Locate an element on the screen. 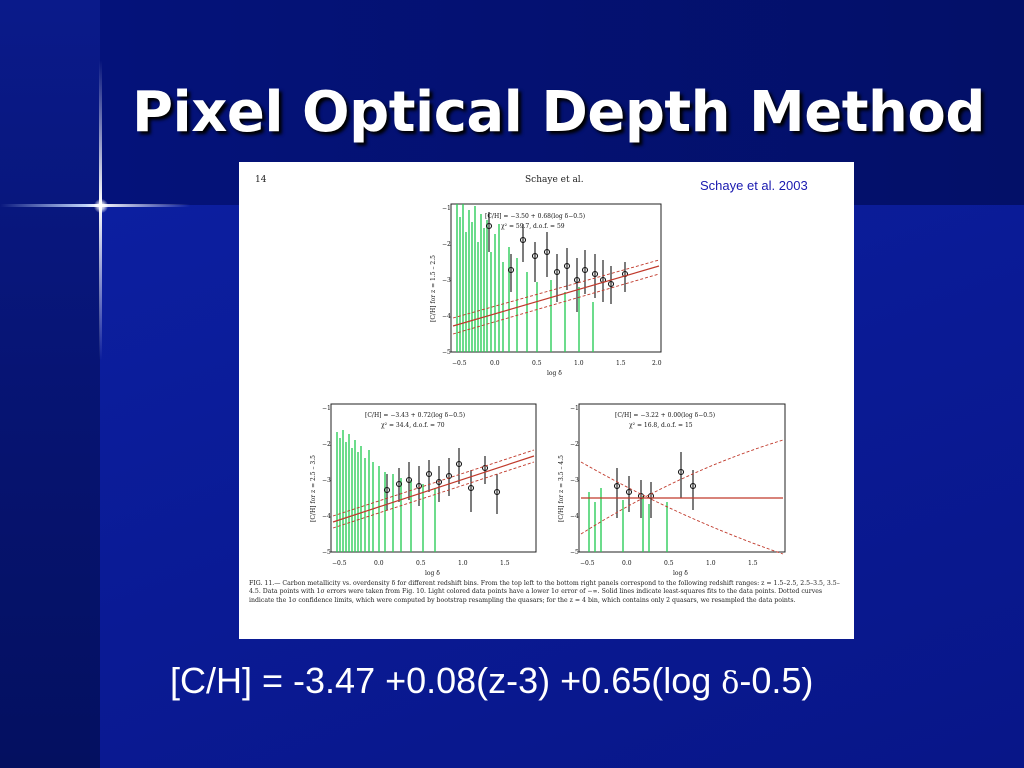  panel-bottom-left-xlabel: log δ is located at coordinates (432, 573).